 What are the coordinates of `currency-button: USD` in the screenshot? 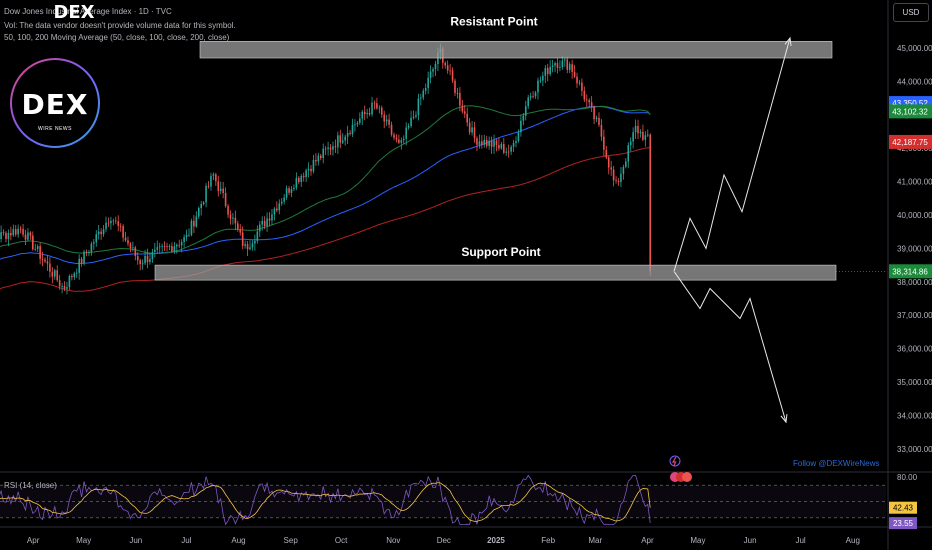 It's located at (911, 12).